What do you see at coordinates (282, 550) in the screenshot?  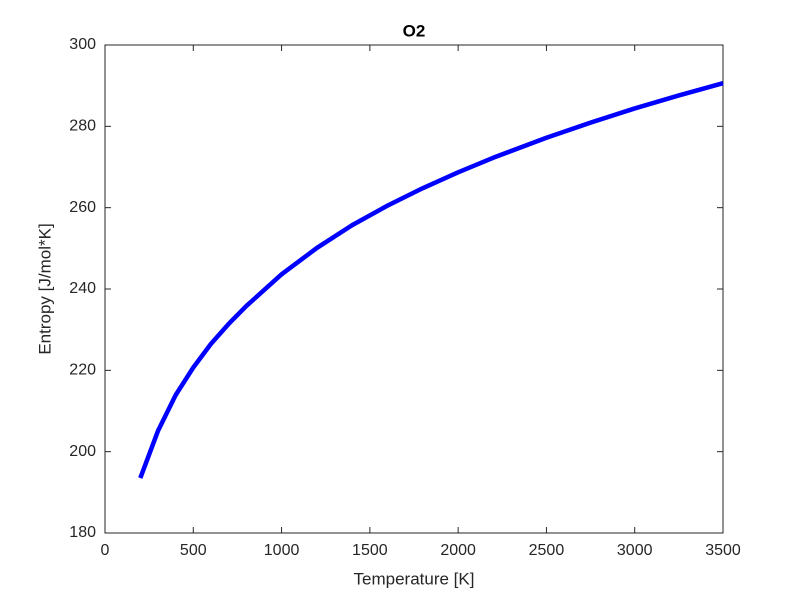 I see `x-tick-label: 1000` at bounding box center [282, 550].